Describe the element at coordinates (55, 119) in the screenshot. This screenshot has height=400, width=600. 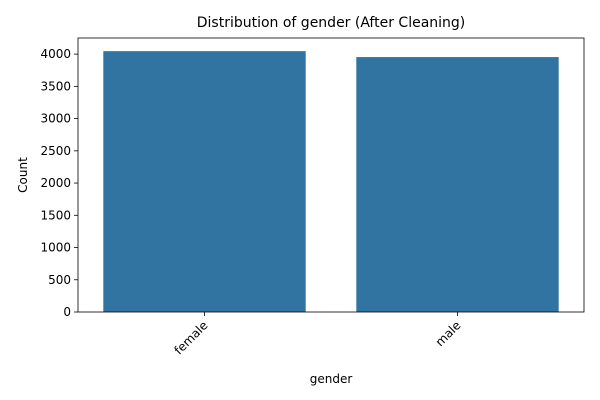
I see `y-tick-label: 3000` at that location.